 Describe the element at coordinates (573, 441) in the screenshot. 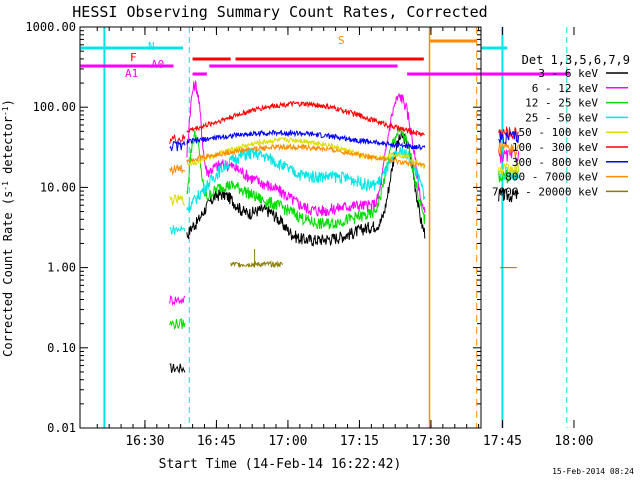

I see `x-tick-label: 18:00` at that location.